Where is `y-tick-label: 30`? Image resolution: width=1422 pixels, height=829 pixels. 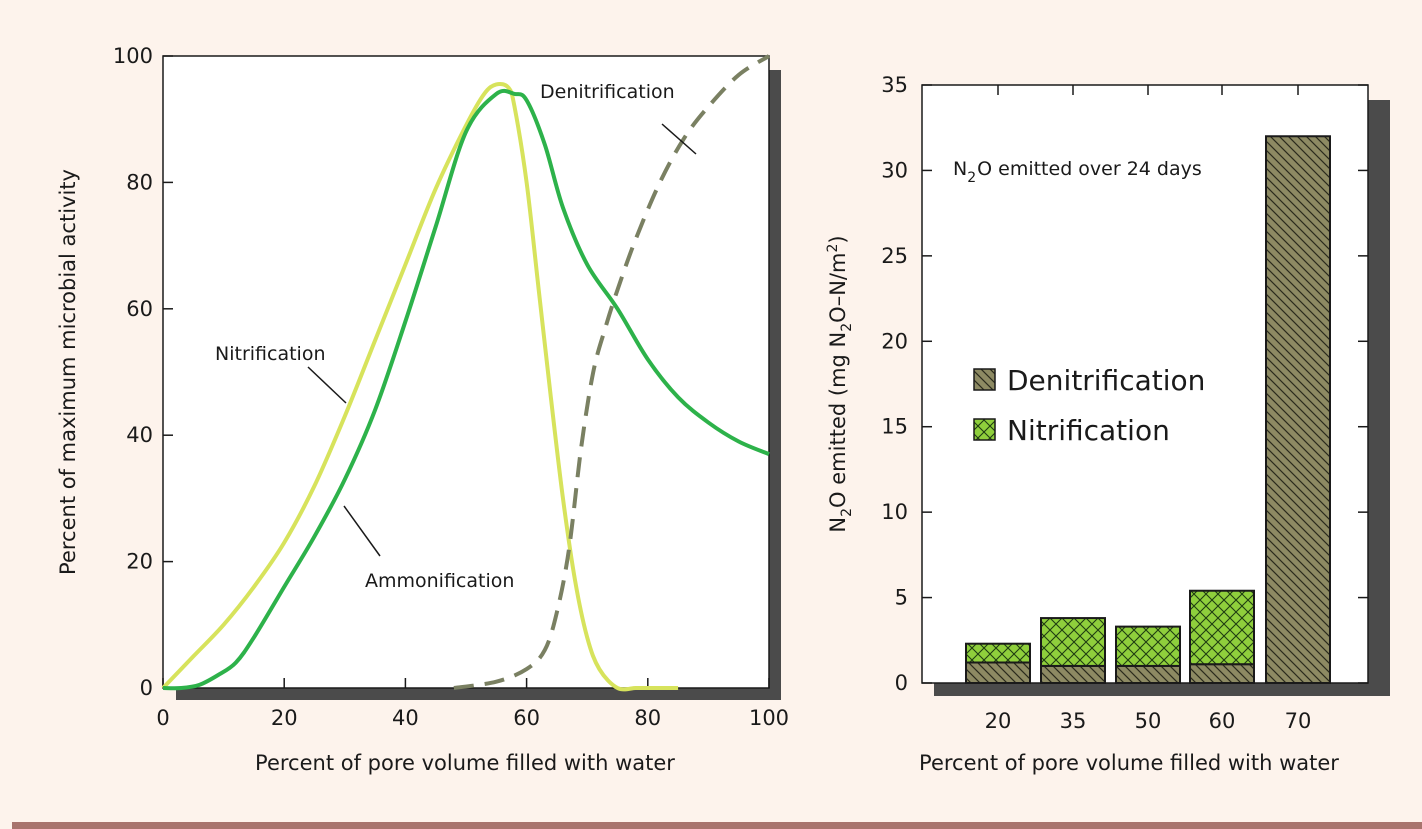 y-tick-label: 30 is located at coordinates (894, 170).